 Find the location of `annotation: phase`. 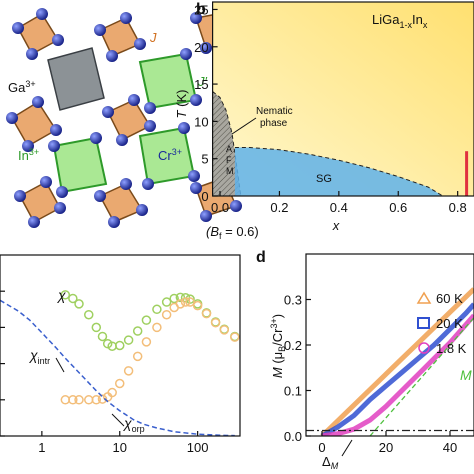

annotation: phase is located at coordinates (274, 123).